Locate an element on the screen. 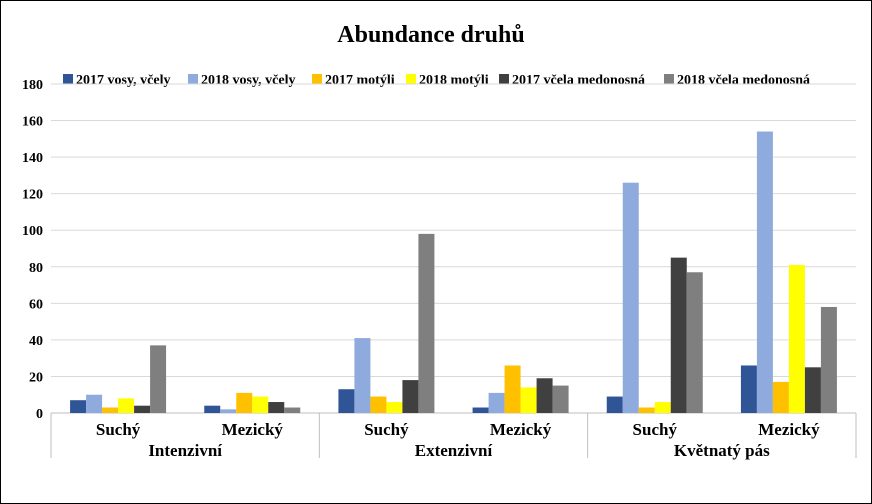 Image resolution: width=872 pixels, height=504 pixels. legend-label: 2017 motýli is located at coordinates (360, 80).